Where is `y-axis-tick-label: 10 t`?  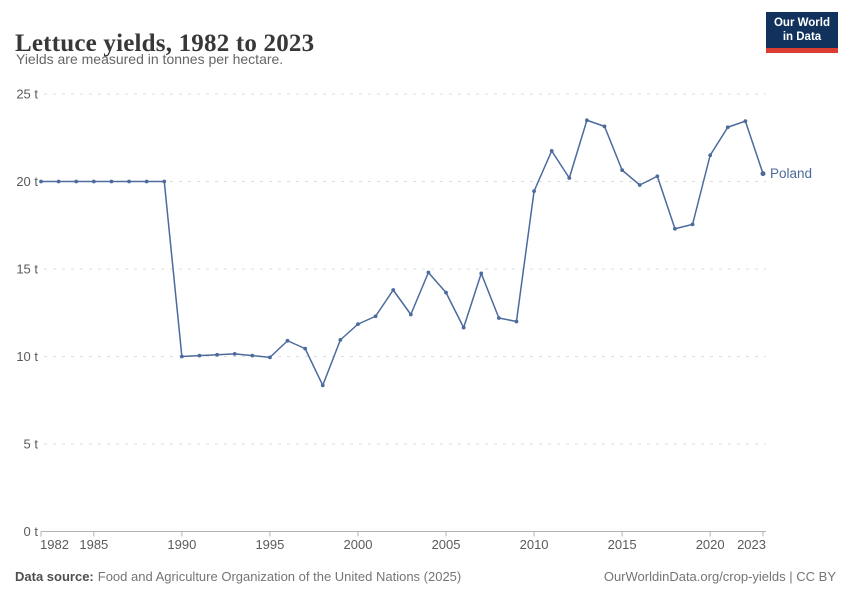
y-axis-tick-label: 10 t is located at coordinates (27, 356).